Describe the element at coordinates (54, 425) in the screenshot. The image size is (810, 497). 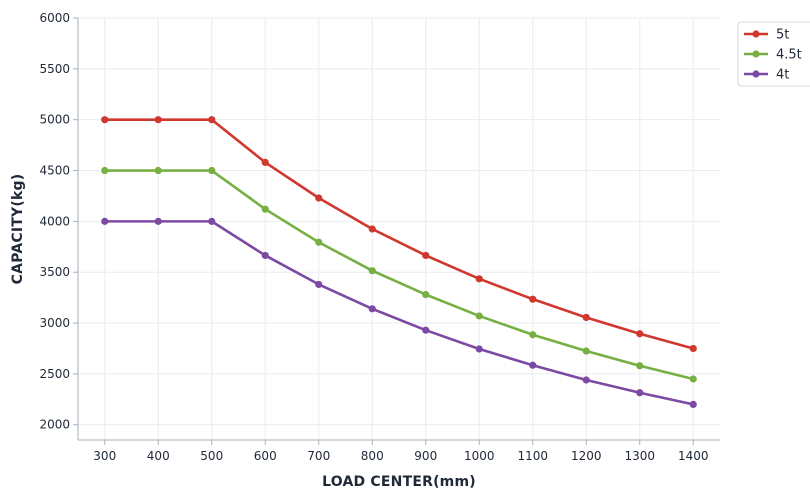
I see `y-tick-label: 2000` at that location.